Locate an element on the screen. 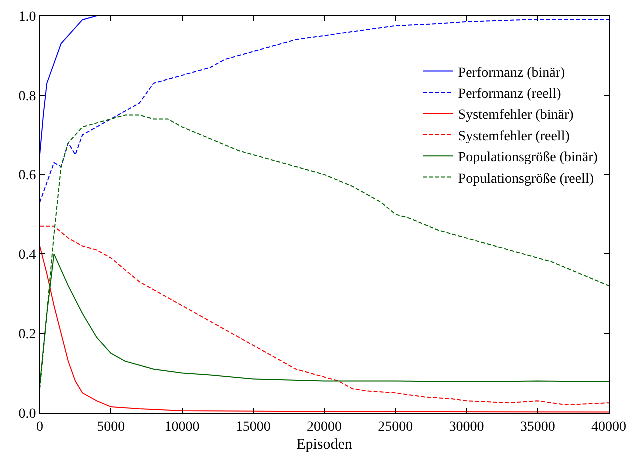 The width and height of the screenshot is (637, 465). legend-label: Performanz (binär) is located at coordinates (512, 73).